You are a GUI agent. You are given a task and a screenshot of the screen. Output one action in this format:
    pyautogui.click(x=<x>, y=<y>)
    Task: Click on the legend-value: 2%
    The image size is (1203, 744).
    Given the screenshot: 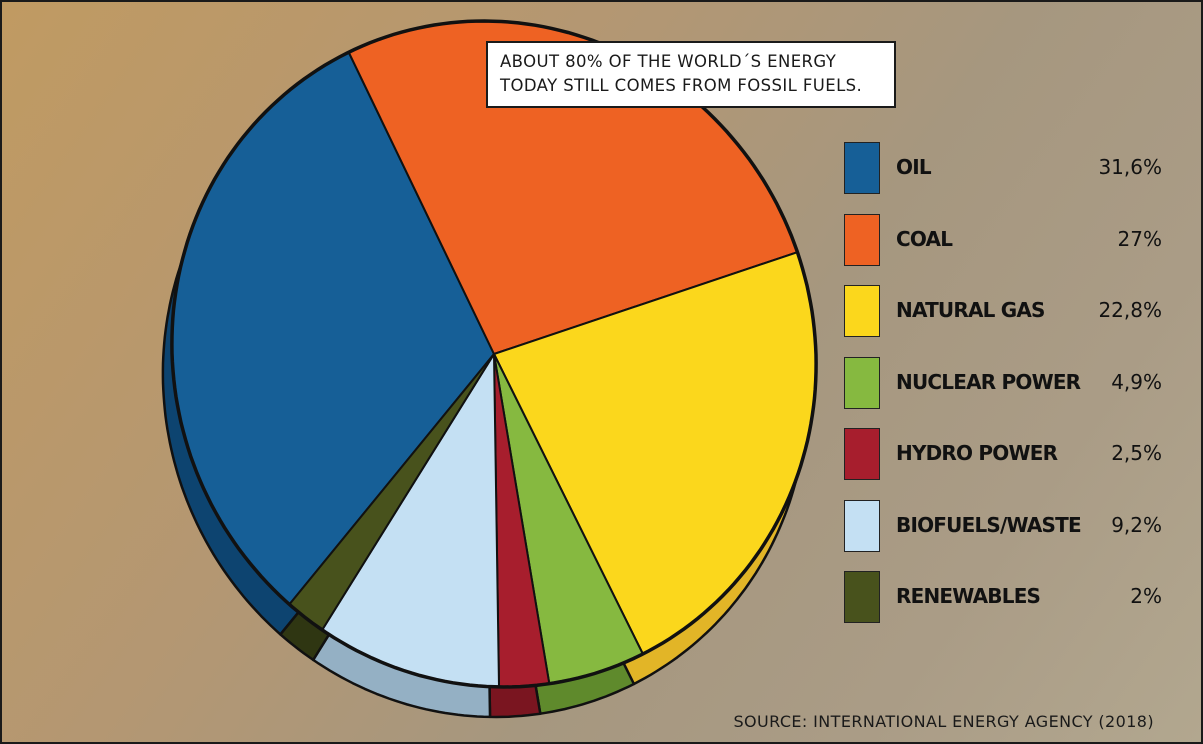 What is the action you would take?
    pyautogui.click(x=1146, y=596)
    